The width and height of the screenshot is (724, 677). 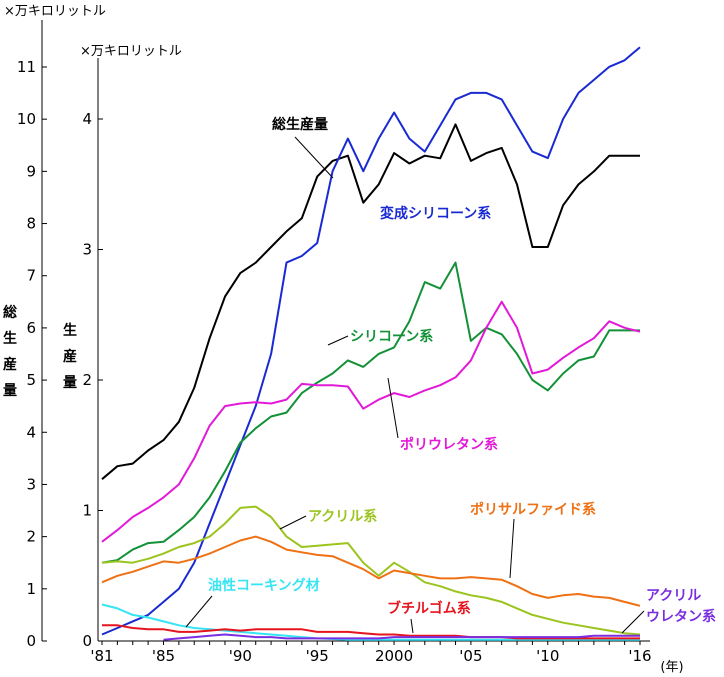 I want to click on left-axis-tick-label: 9, so click(x=31, y=171).